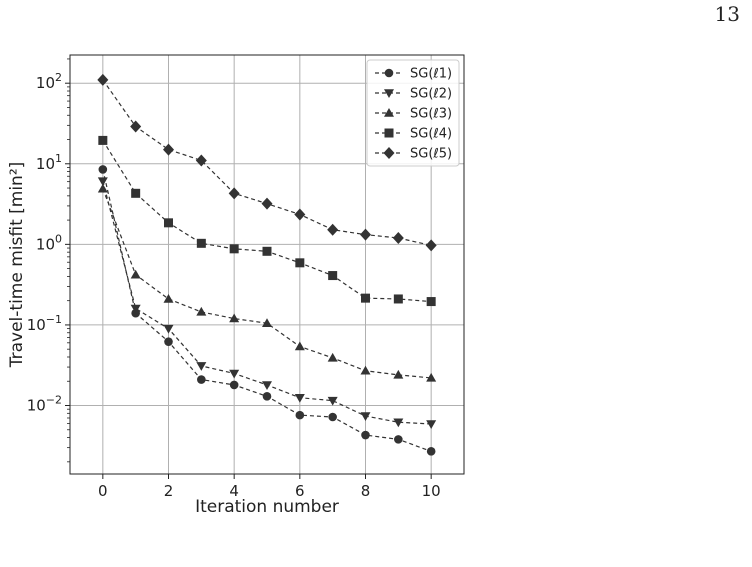  I want to click on y-tick-label: 10², so click(49, 81).